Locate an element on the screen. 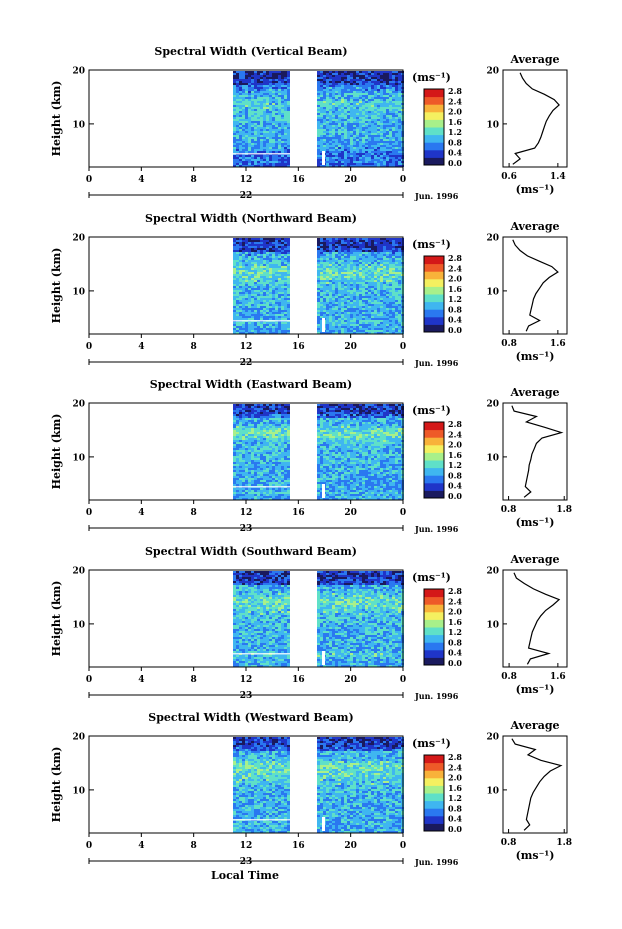 This screenshot has width=622, height=929. profile-line is located at coordinates (536, 118).